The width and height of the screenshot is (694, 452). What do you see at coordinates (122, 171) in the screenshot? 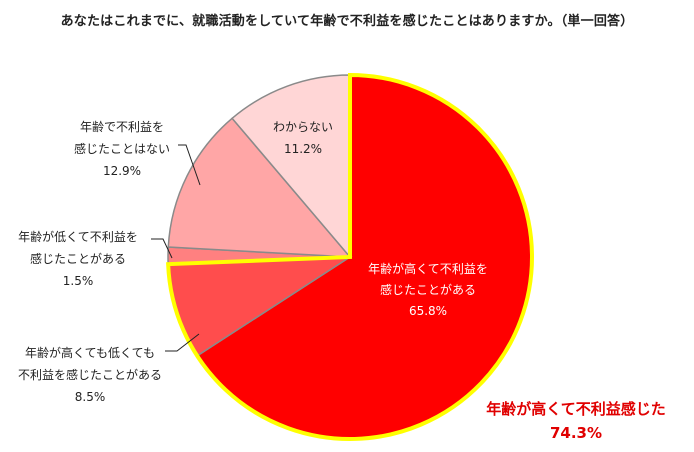
I see `slice-value-label: 12.9%` at bounding box center [122, 171].